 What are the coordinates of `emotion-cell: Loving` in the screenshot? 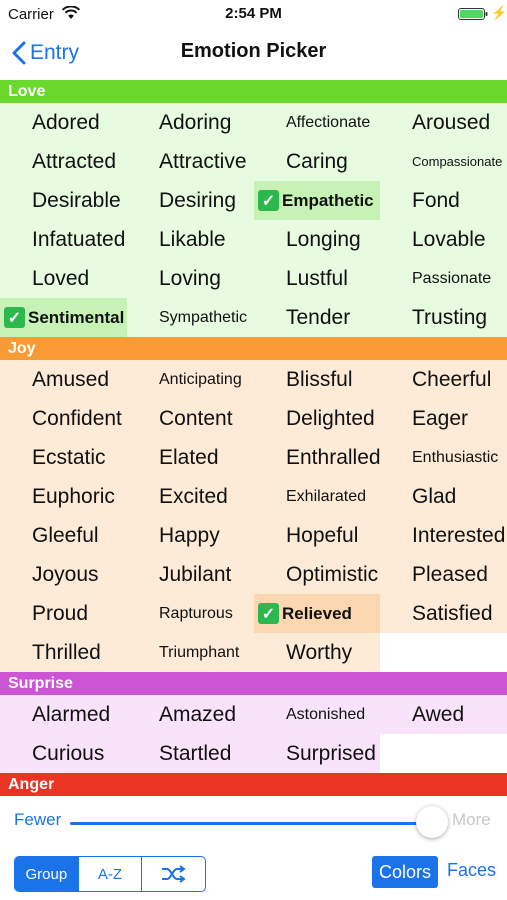 It's located at (190, 278).